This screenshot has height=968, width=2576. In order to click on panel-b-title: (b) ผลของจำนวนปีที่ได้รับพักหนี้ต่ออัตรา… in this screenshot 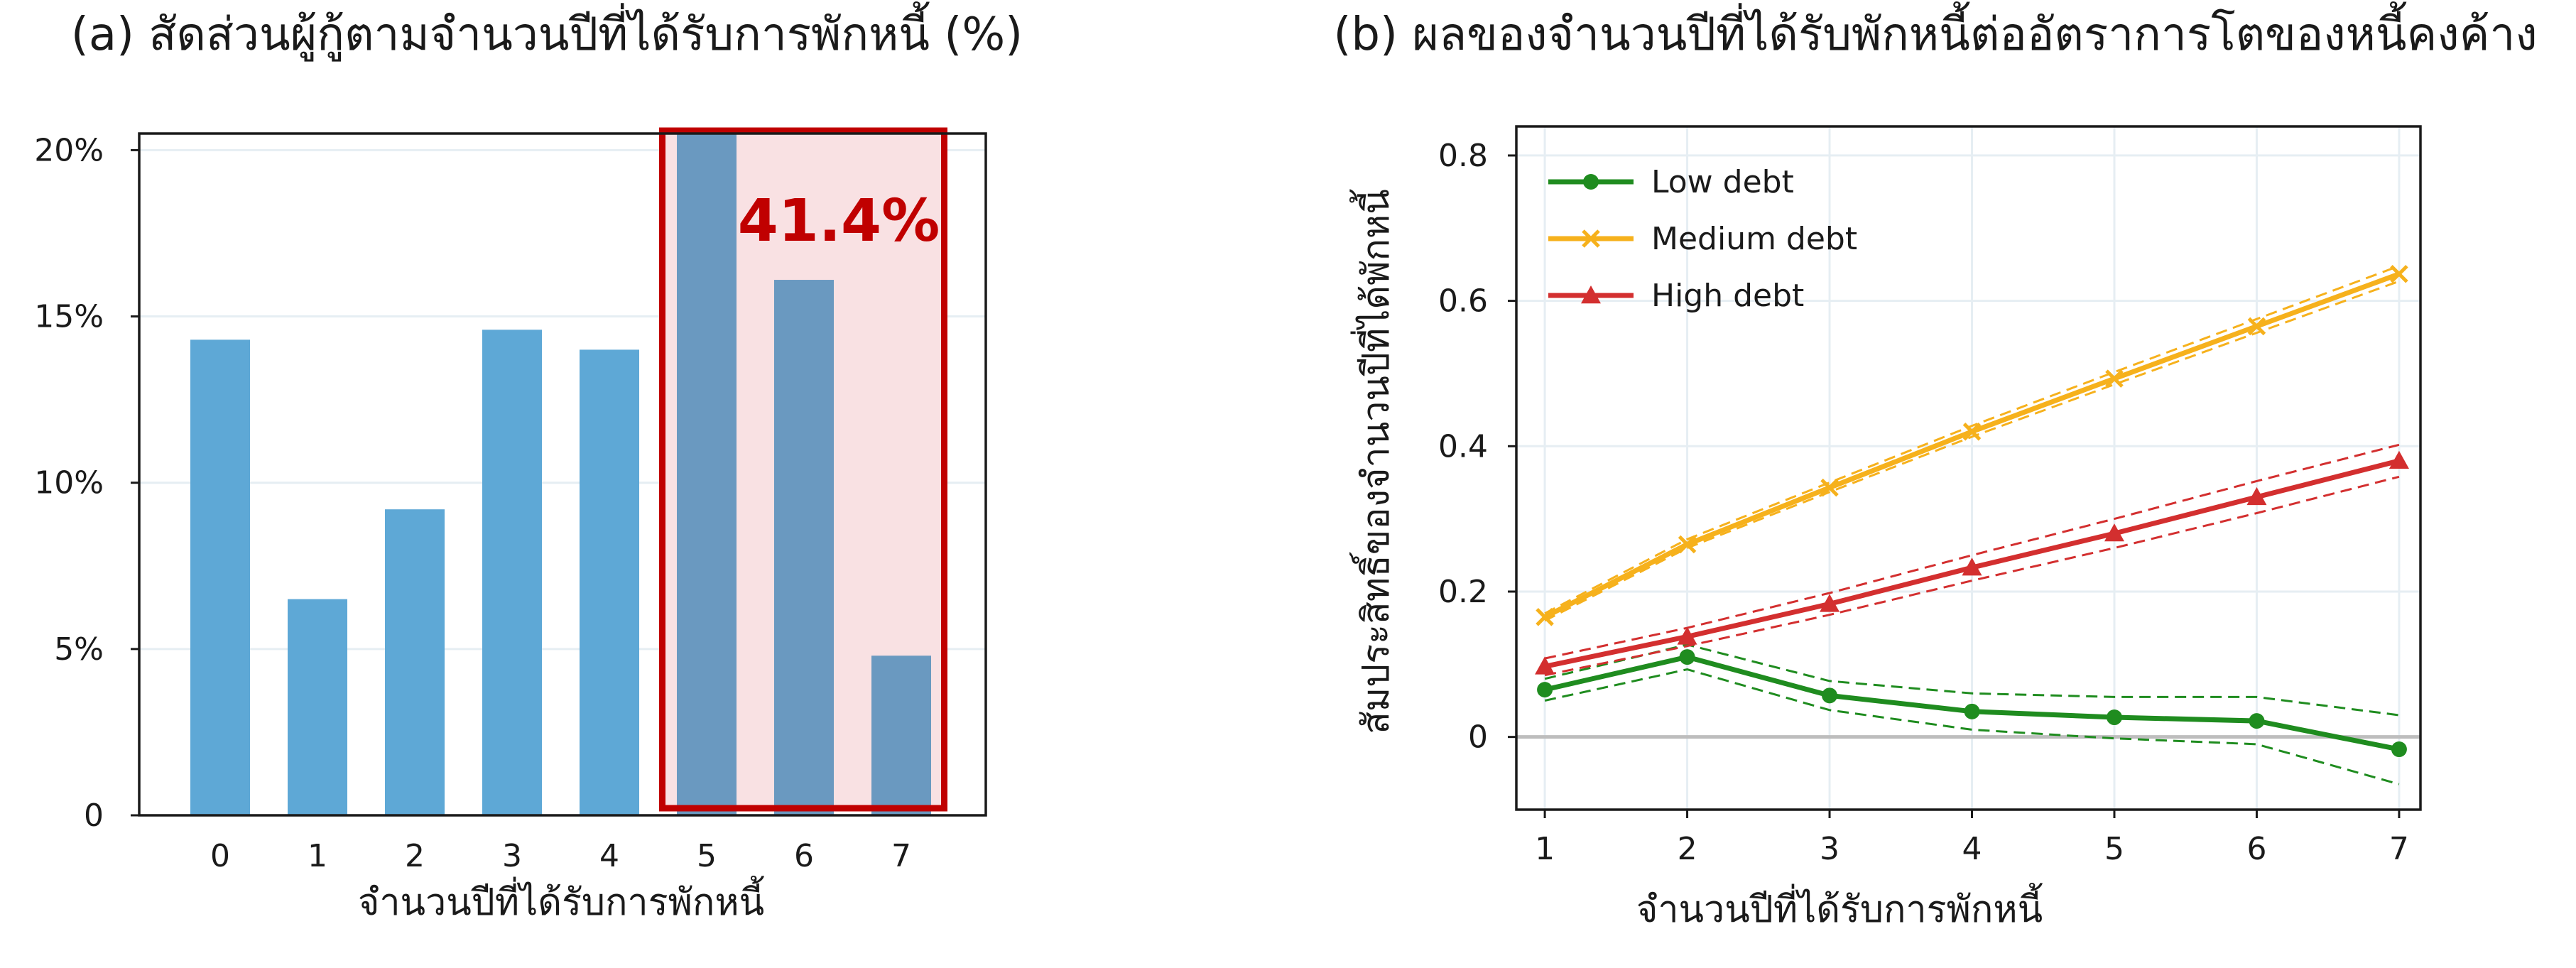, I will do `click(1935, 31)`.